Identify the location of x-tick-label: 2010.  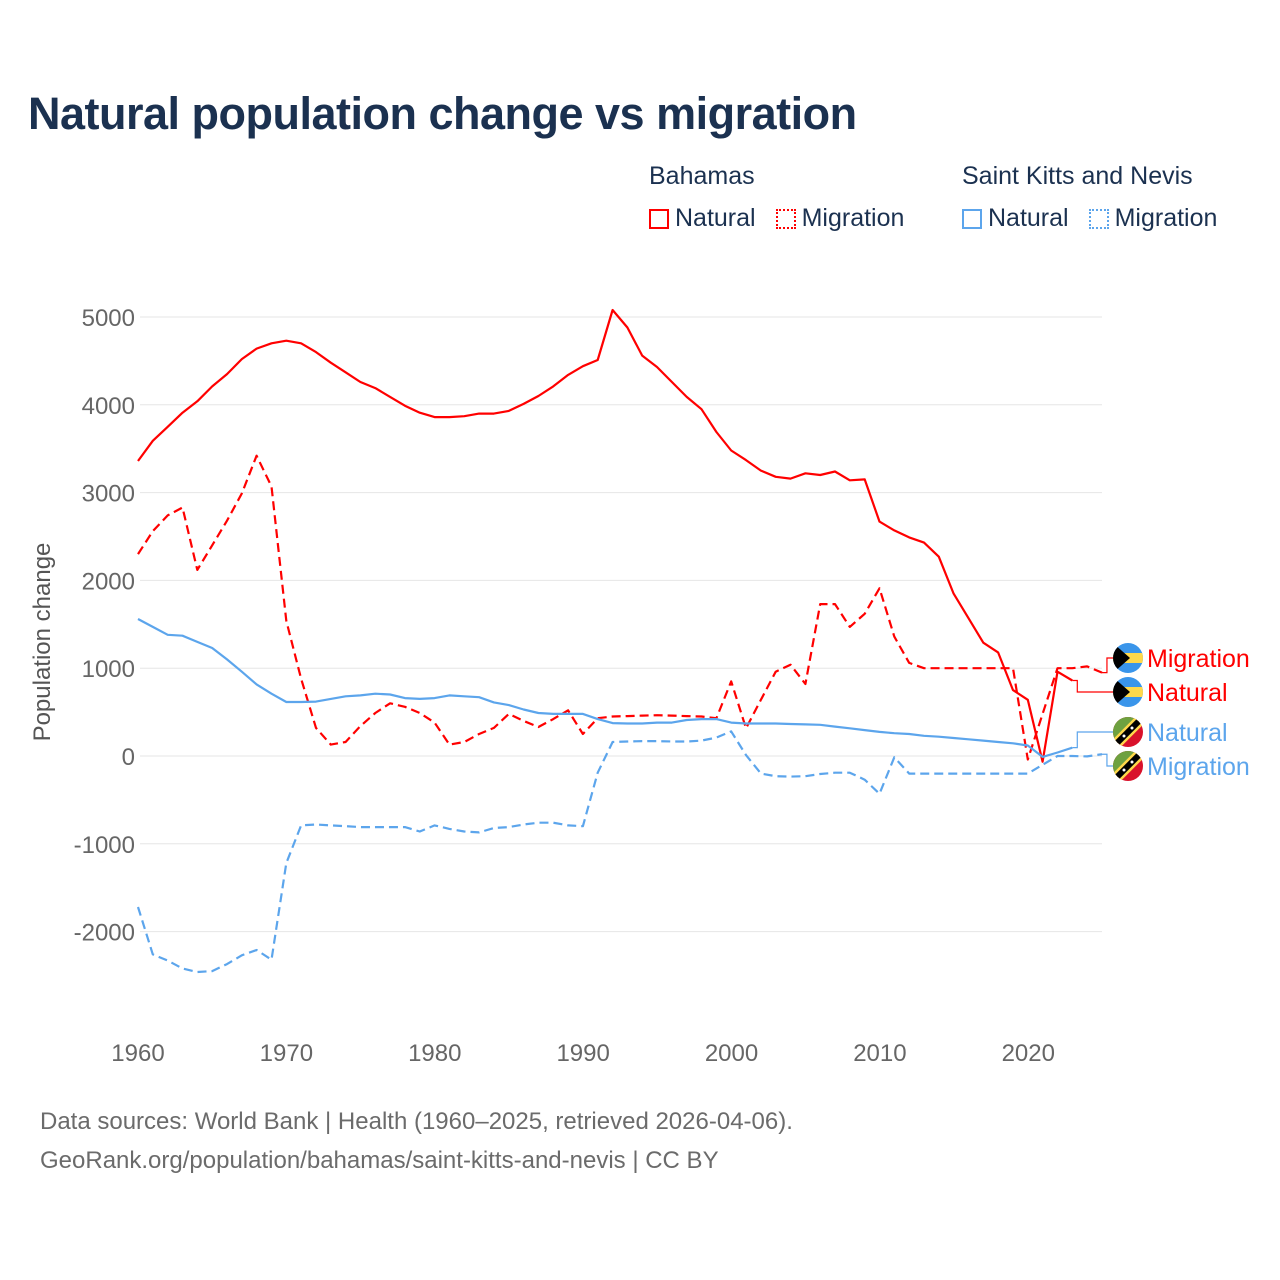
(879, 1053).